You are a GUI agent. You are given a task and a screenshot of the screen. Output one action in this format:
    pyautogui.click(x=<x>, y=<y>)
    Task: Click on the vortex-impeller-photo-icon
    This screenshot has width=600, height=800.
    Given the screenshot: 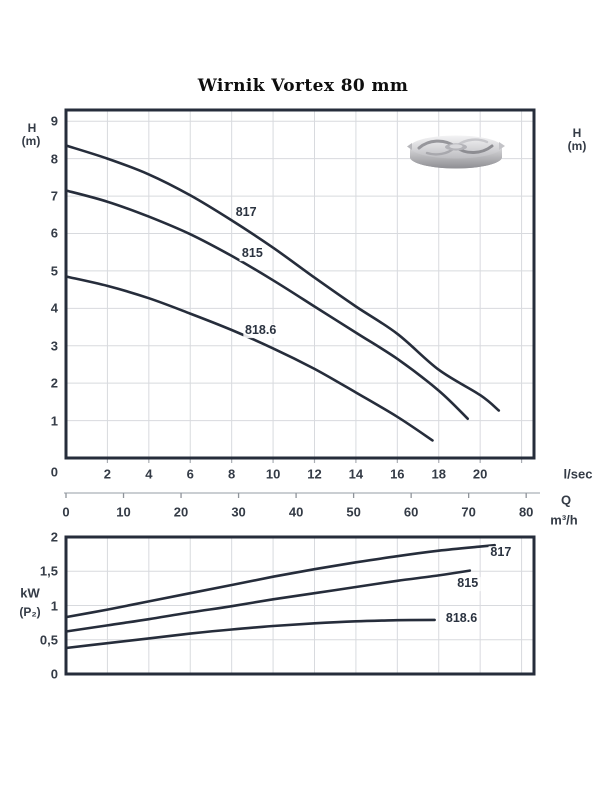 What is the action you would take?
    pyautogui.click(x=456, y=152)
    